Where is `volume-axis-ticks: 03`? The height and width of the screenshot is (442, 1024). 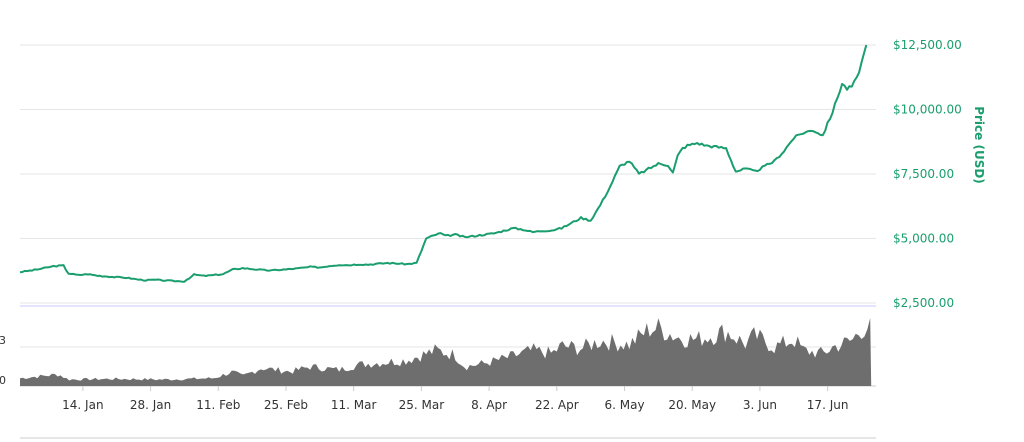
volume-axis-ticks: 03 is located at coordinates (3, 360).